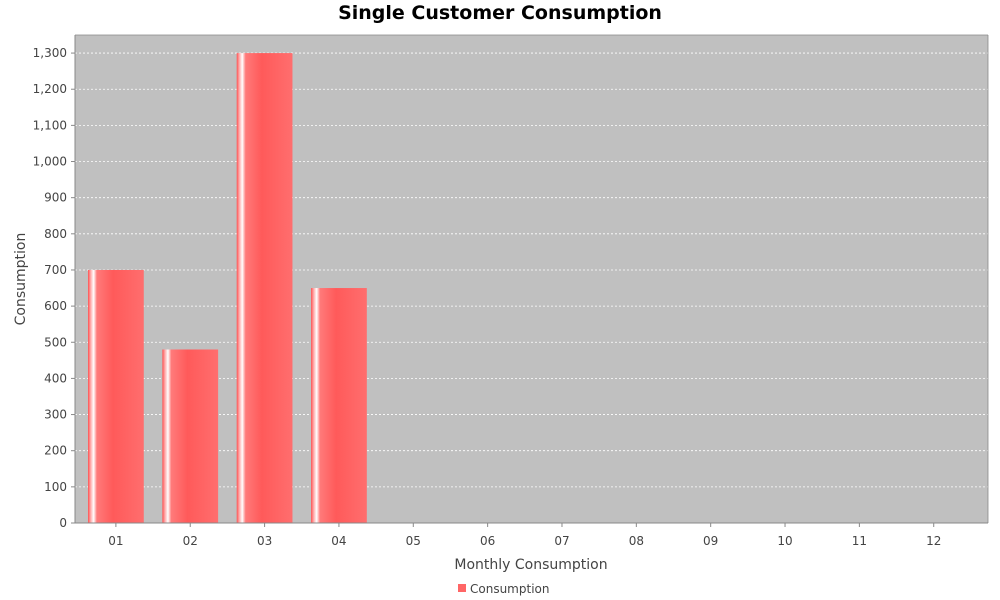 Image resolution: width=1000 pixels, height=600 pixels. Describe the element at coordinates (50, 53) in the screenshot. I see `y-tick-label: 1,300` at that location.